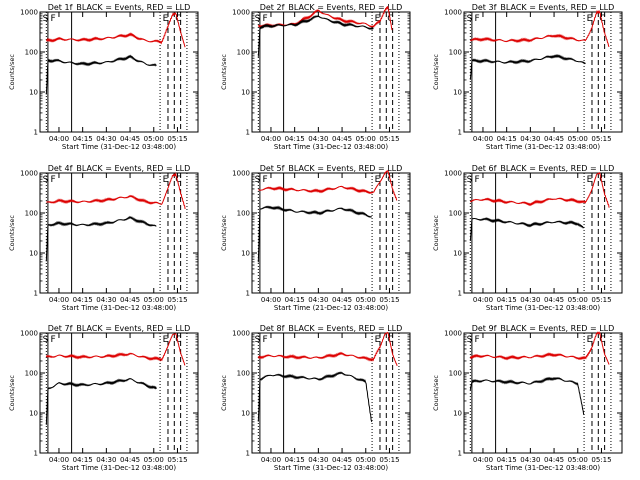 This screenshot has height=480, width=640. What do you see at coordinates (119, 168) in the screenshot?
I see `panel-title: Det 4f_BLACK = Events, RED = LLD` at bounding box center [119, 168].